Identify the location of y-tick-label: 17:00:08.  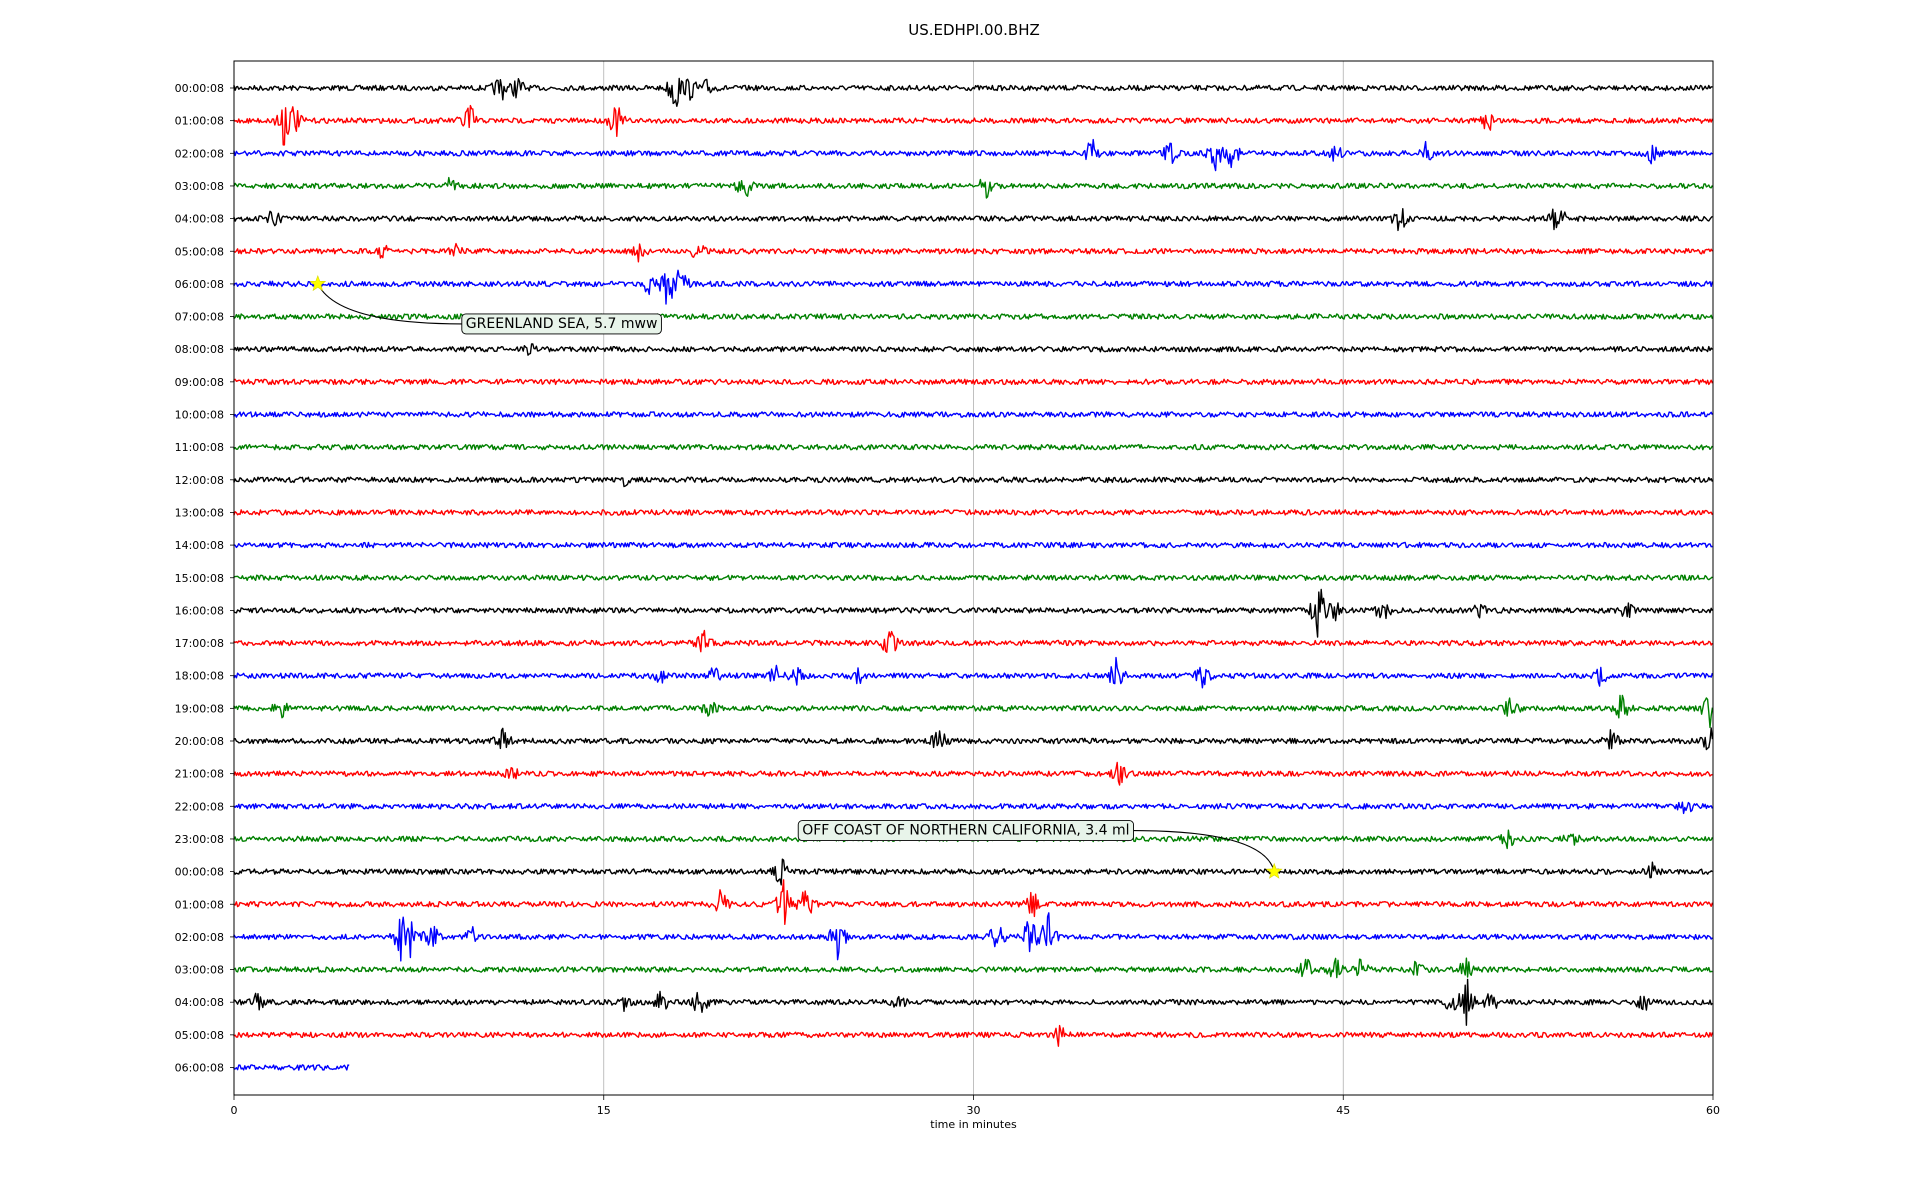
(199, 643).